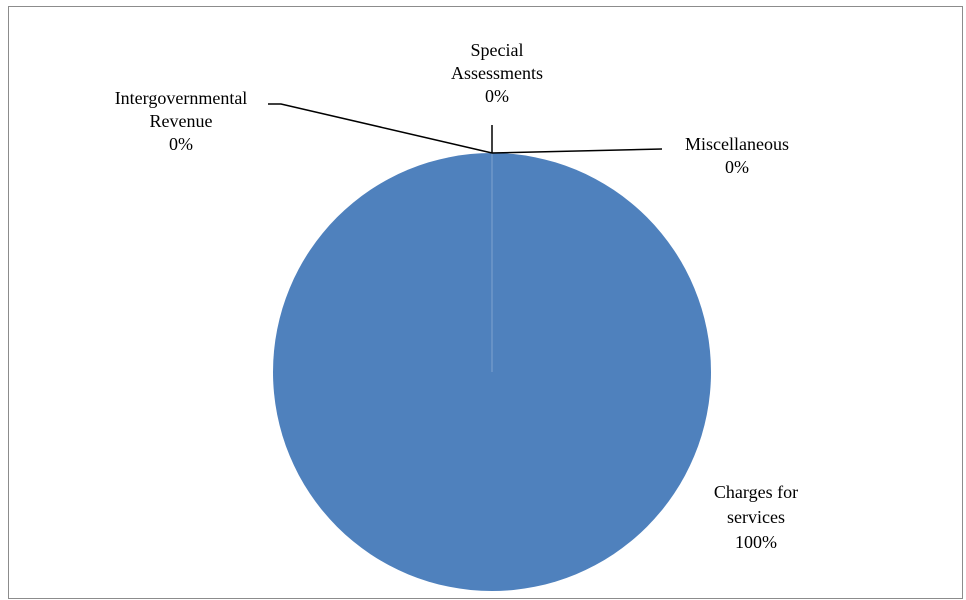 This screenshot has height=600, width=966. I want to click on slice-label-charges-for-services-line-0: Charges for, so click(756, 492).